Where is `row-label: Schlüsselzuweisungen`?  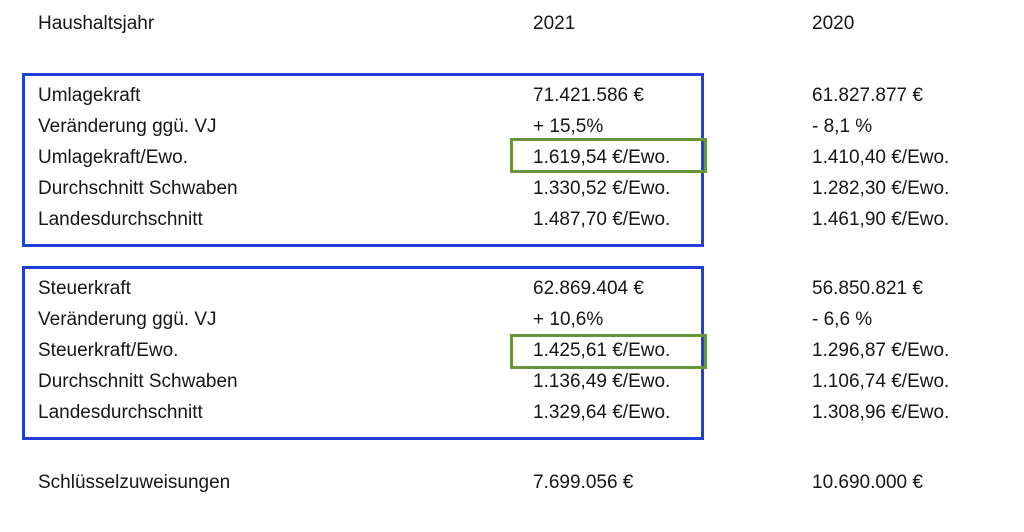 row-label: Schlüsselzuweisungen is located at coordinates (134, 482).